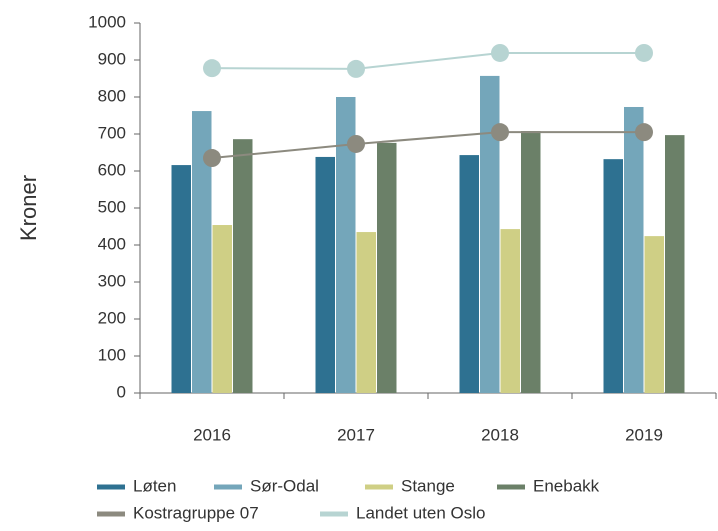 The height and width of the screenshot is (531, 718). I want to click on y-tick-label: 200, so click(112, 317).